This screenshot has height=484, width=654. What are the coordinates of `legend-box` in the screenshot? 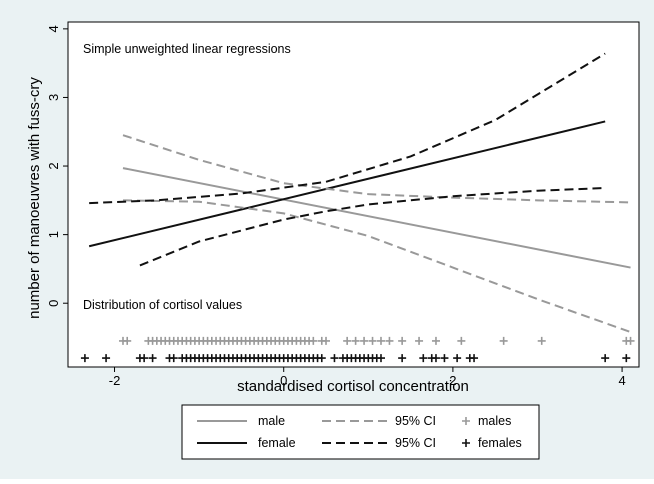 It's located at (360, 432).